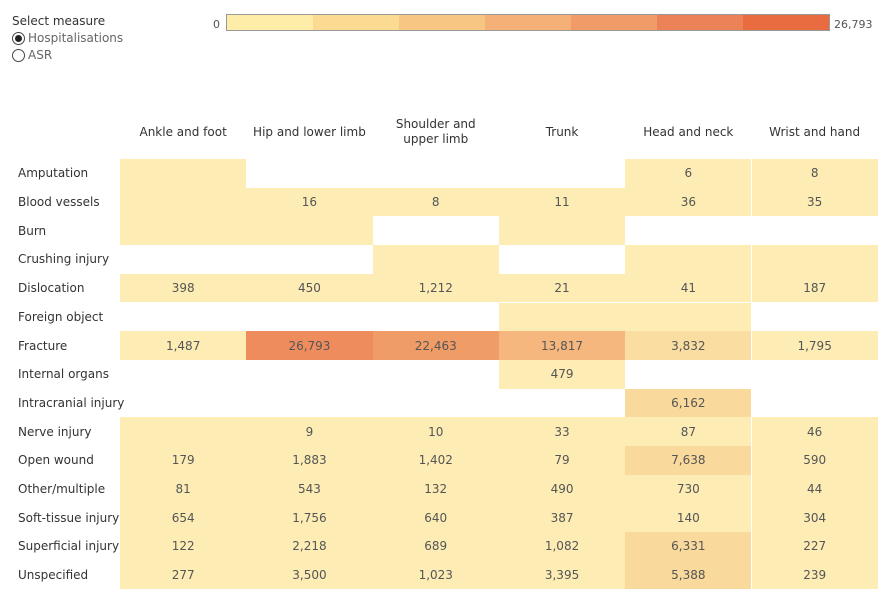 The height and width of the screenshot is (600, 890). What do you see at coordinates (309, 518) in the screenshot?
I see `heatmap-cell: 1,756` at bounding box center [309, 518].